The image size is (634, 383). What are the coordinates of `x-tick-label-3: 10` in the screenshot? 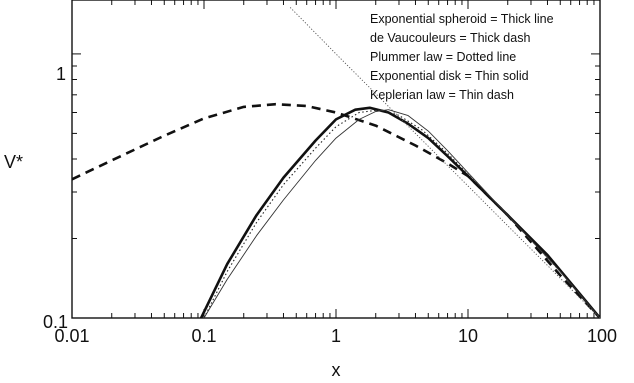 It's located at (468, 336).